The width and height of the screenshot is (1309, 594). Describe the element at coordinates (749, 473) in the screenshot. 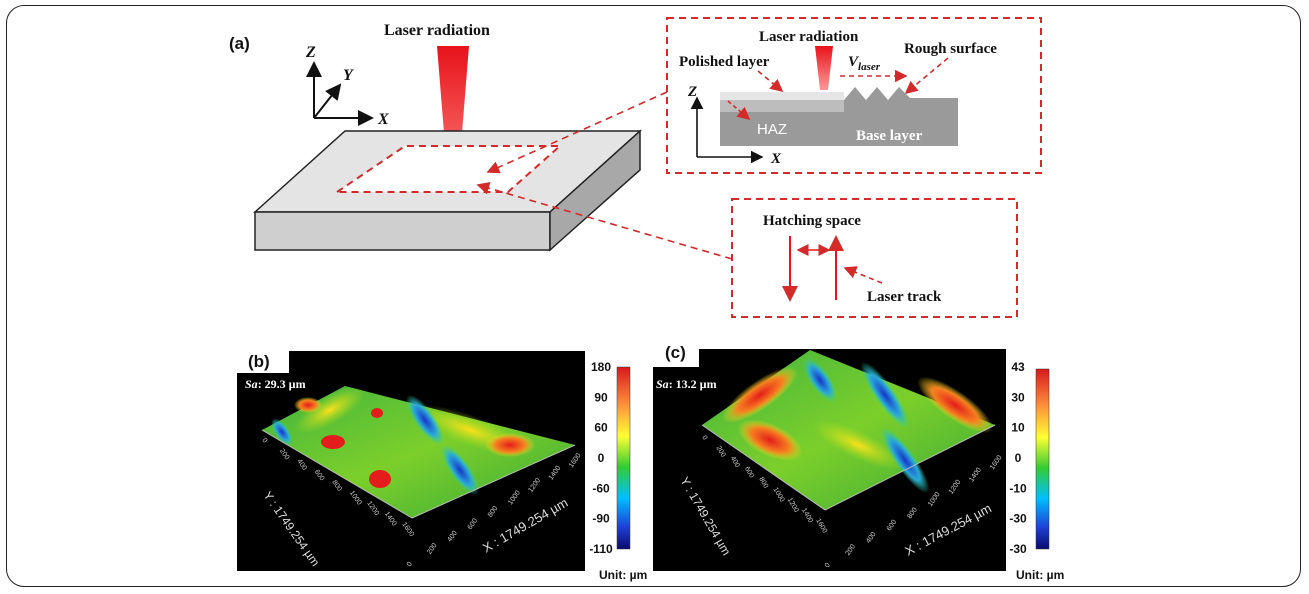

I see `y-tick-label: 600` at that location.